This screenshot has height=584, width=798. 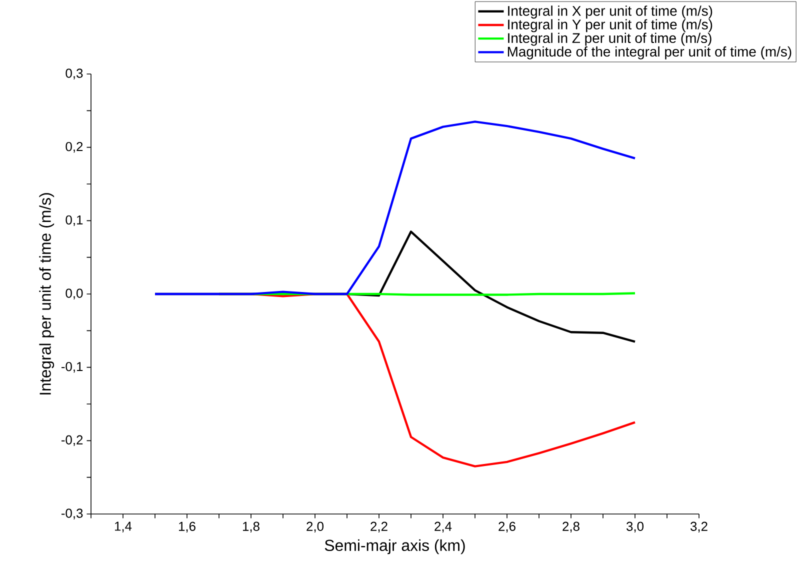 What do you see at coordinates (315, 527) in the screenshot?
I see `x-tick-label: 2,0` at bounding box center [315, 527].